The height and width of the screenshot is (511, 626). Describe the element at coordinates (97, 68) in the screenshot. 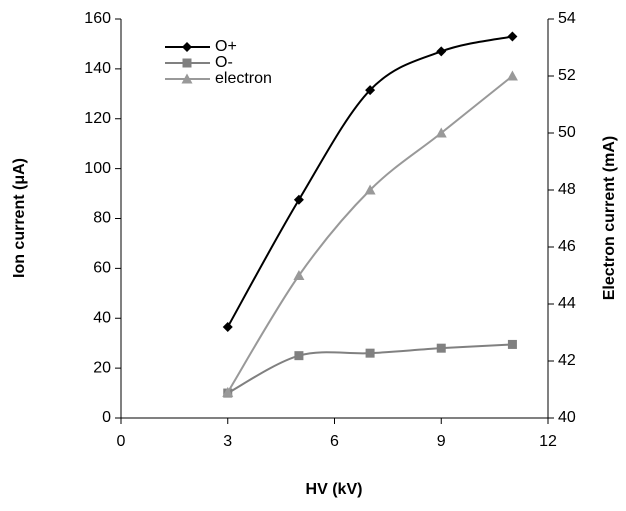

I see `y-tick-label: 140` at that location.